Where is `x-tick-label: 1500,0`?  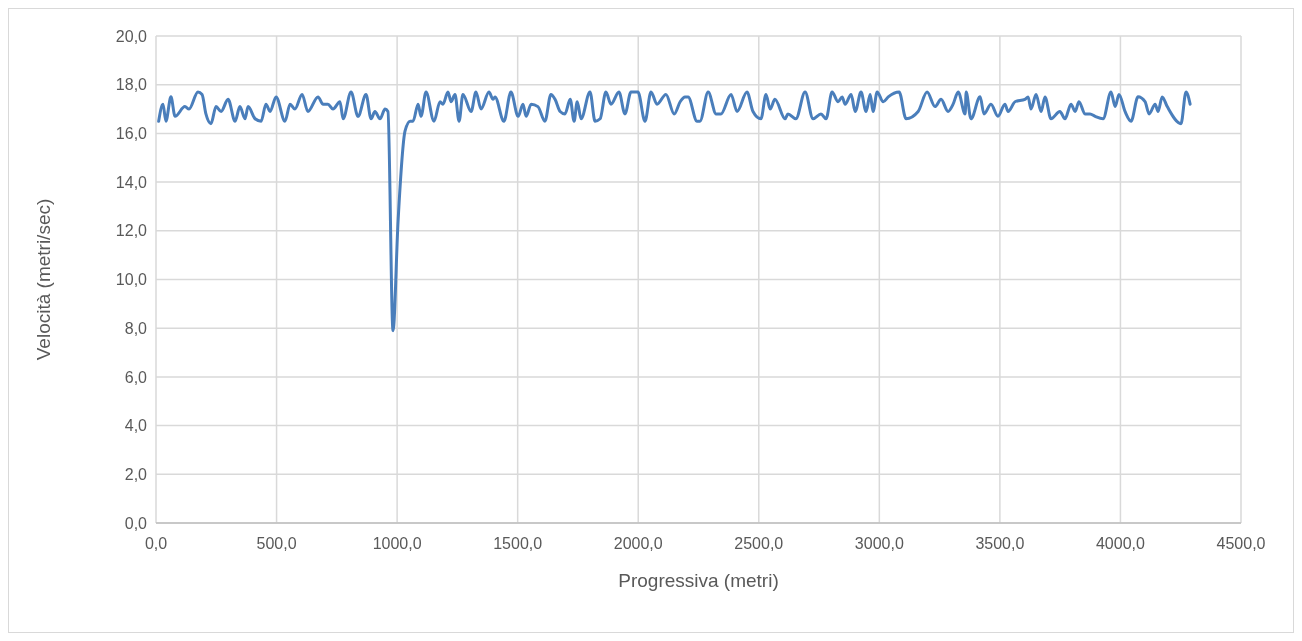
x-tick-label: 1500,0 is located at coordinates (518, 543).